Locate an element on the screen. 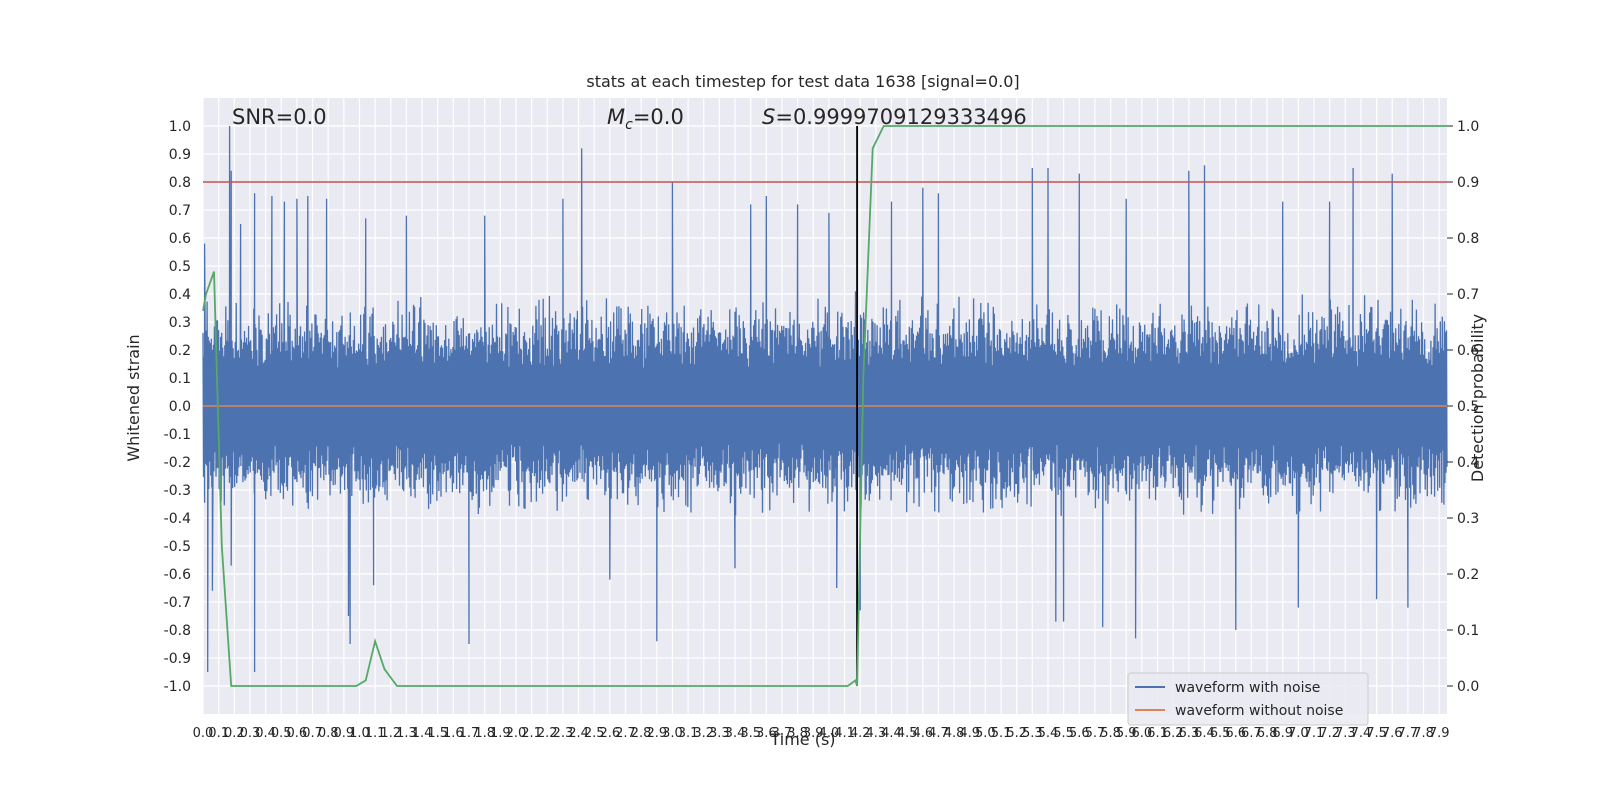 This screenshot has width=1600, height=804. x-tick-label: 7.2 is located at coordinates (1329, 733).